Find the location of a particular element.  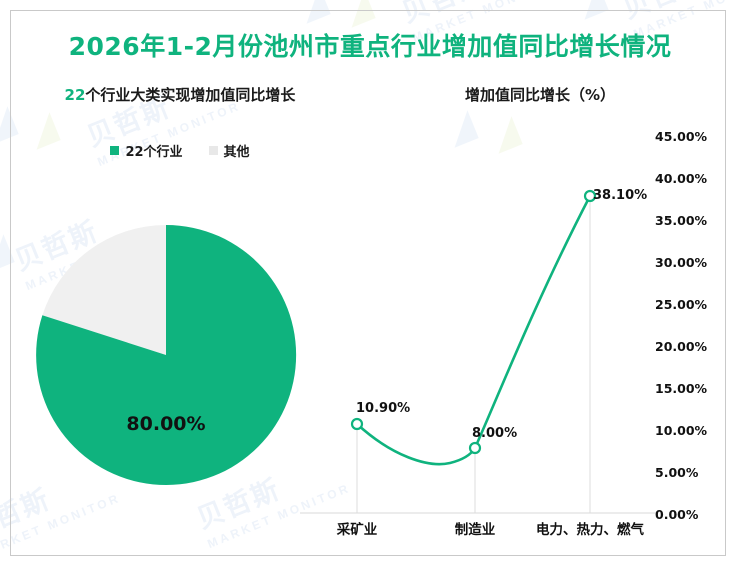

legend-item-22-industries: 22个行业 is located at coordinates (146, 150).